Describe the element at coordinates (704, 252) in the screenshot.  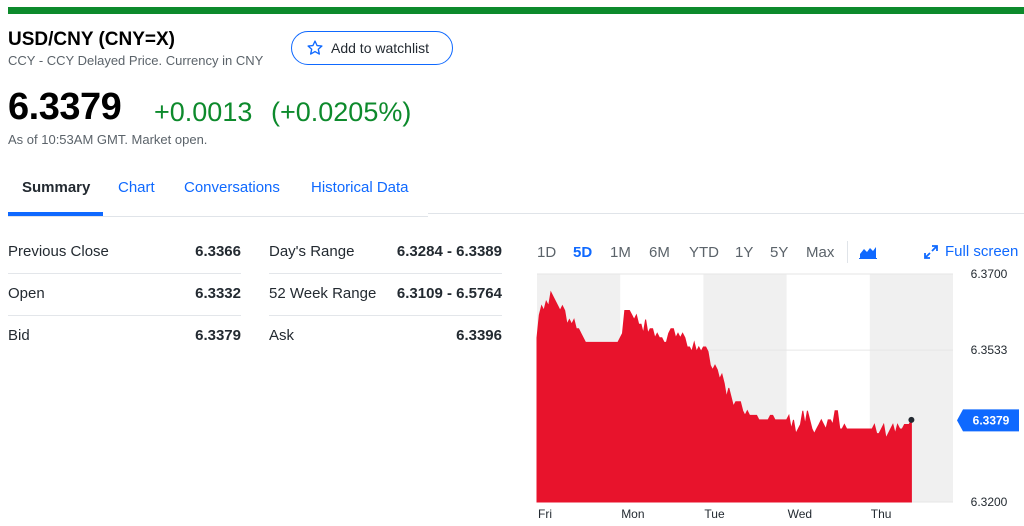
I see `range-ytd-button: YTD` at that location.